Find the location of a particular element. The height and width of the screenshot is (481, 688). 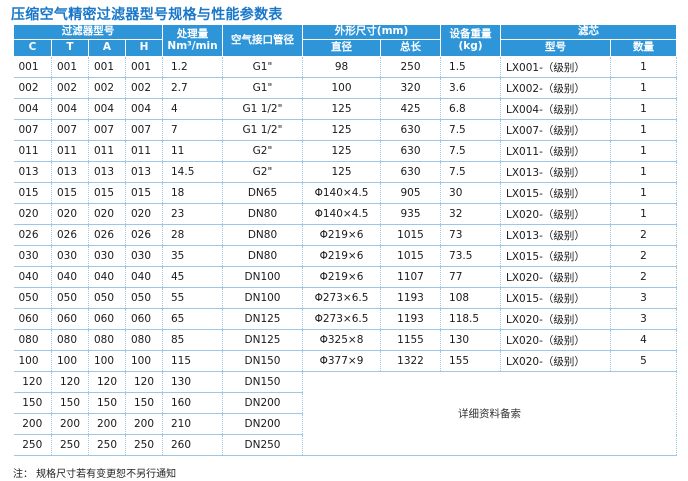

cell-a: 004 is located at coordinates (107, 109).